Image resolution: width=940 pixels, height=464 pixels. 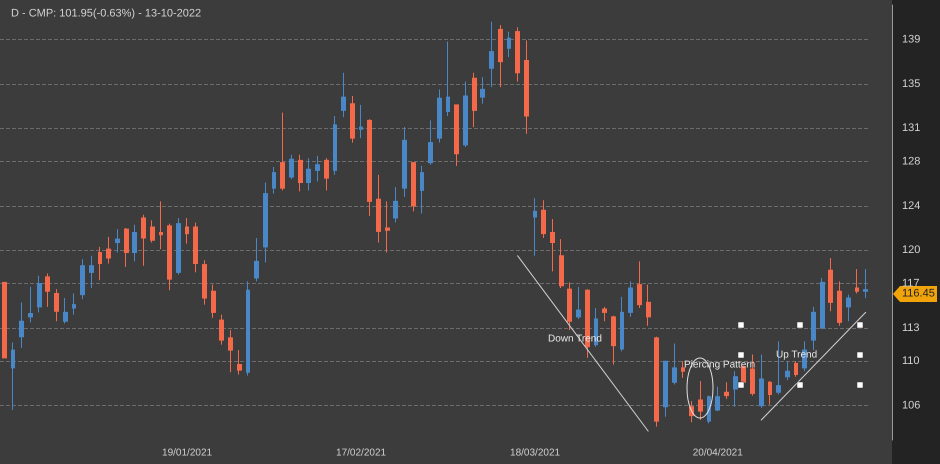 I want to click on x-tick-label: 19/01/2021, so click(x=187, y=453).